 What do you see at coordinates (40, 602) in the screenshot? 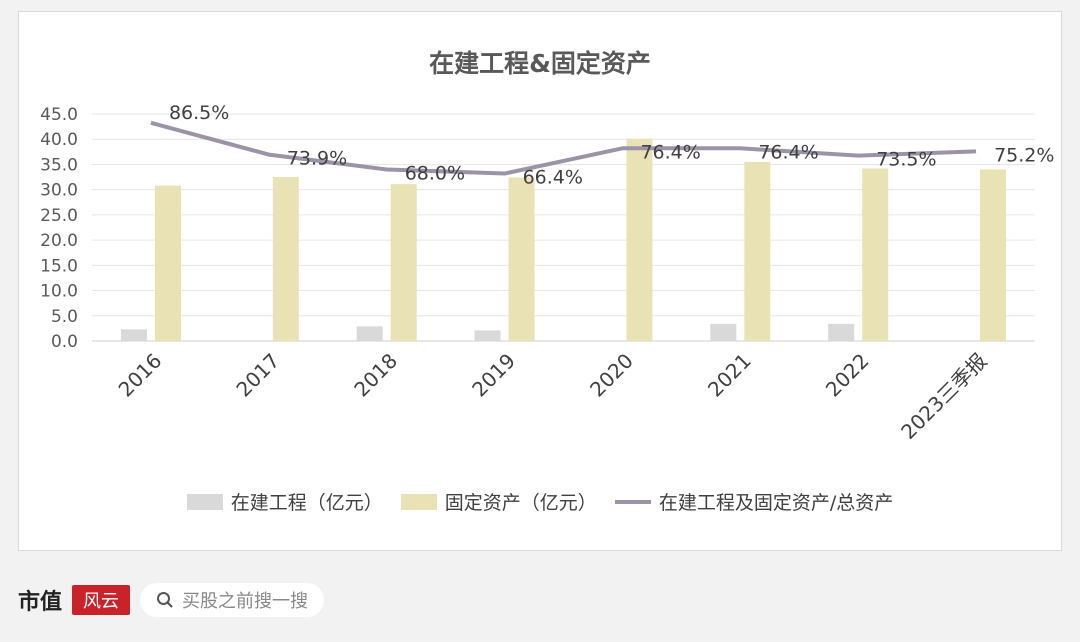
I see `brand-name: 市值` at bounding box center [40, 602].